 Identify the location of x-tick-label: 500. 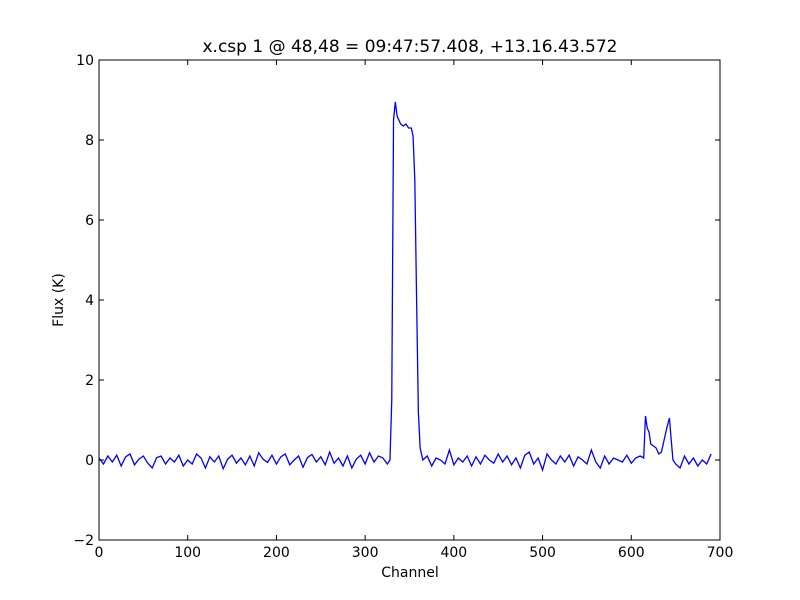
(542, 553).